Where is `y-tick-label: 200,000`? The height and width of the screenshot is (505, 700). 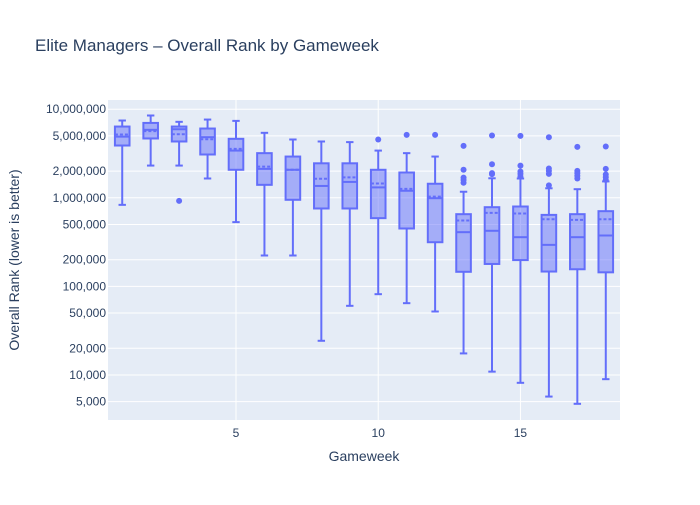 y-tick-label: 200,000 is located at coordinates (85, 260).